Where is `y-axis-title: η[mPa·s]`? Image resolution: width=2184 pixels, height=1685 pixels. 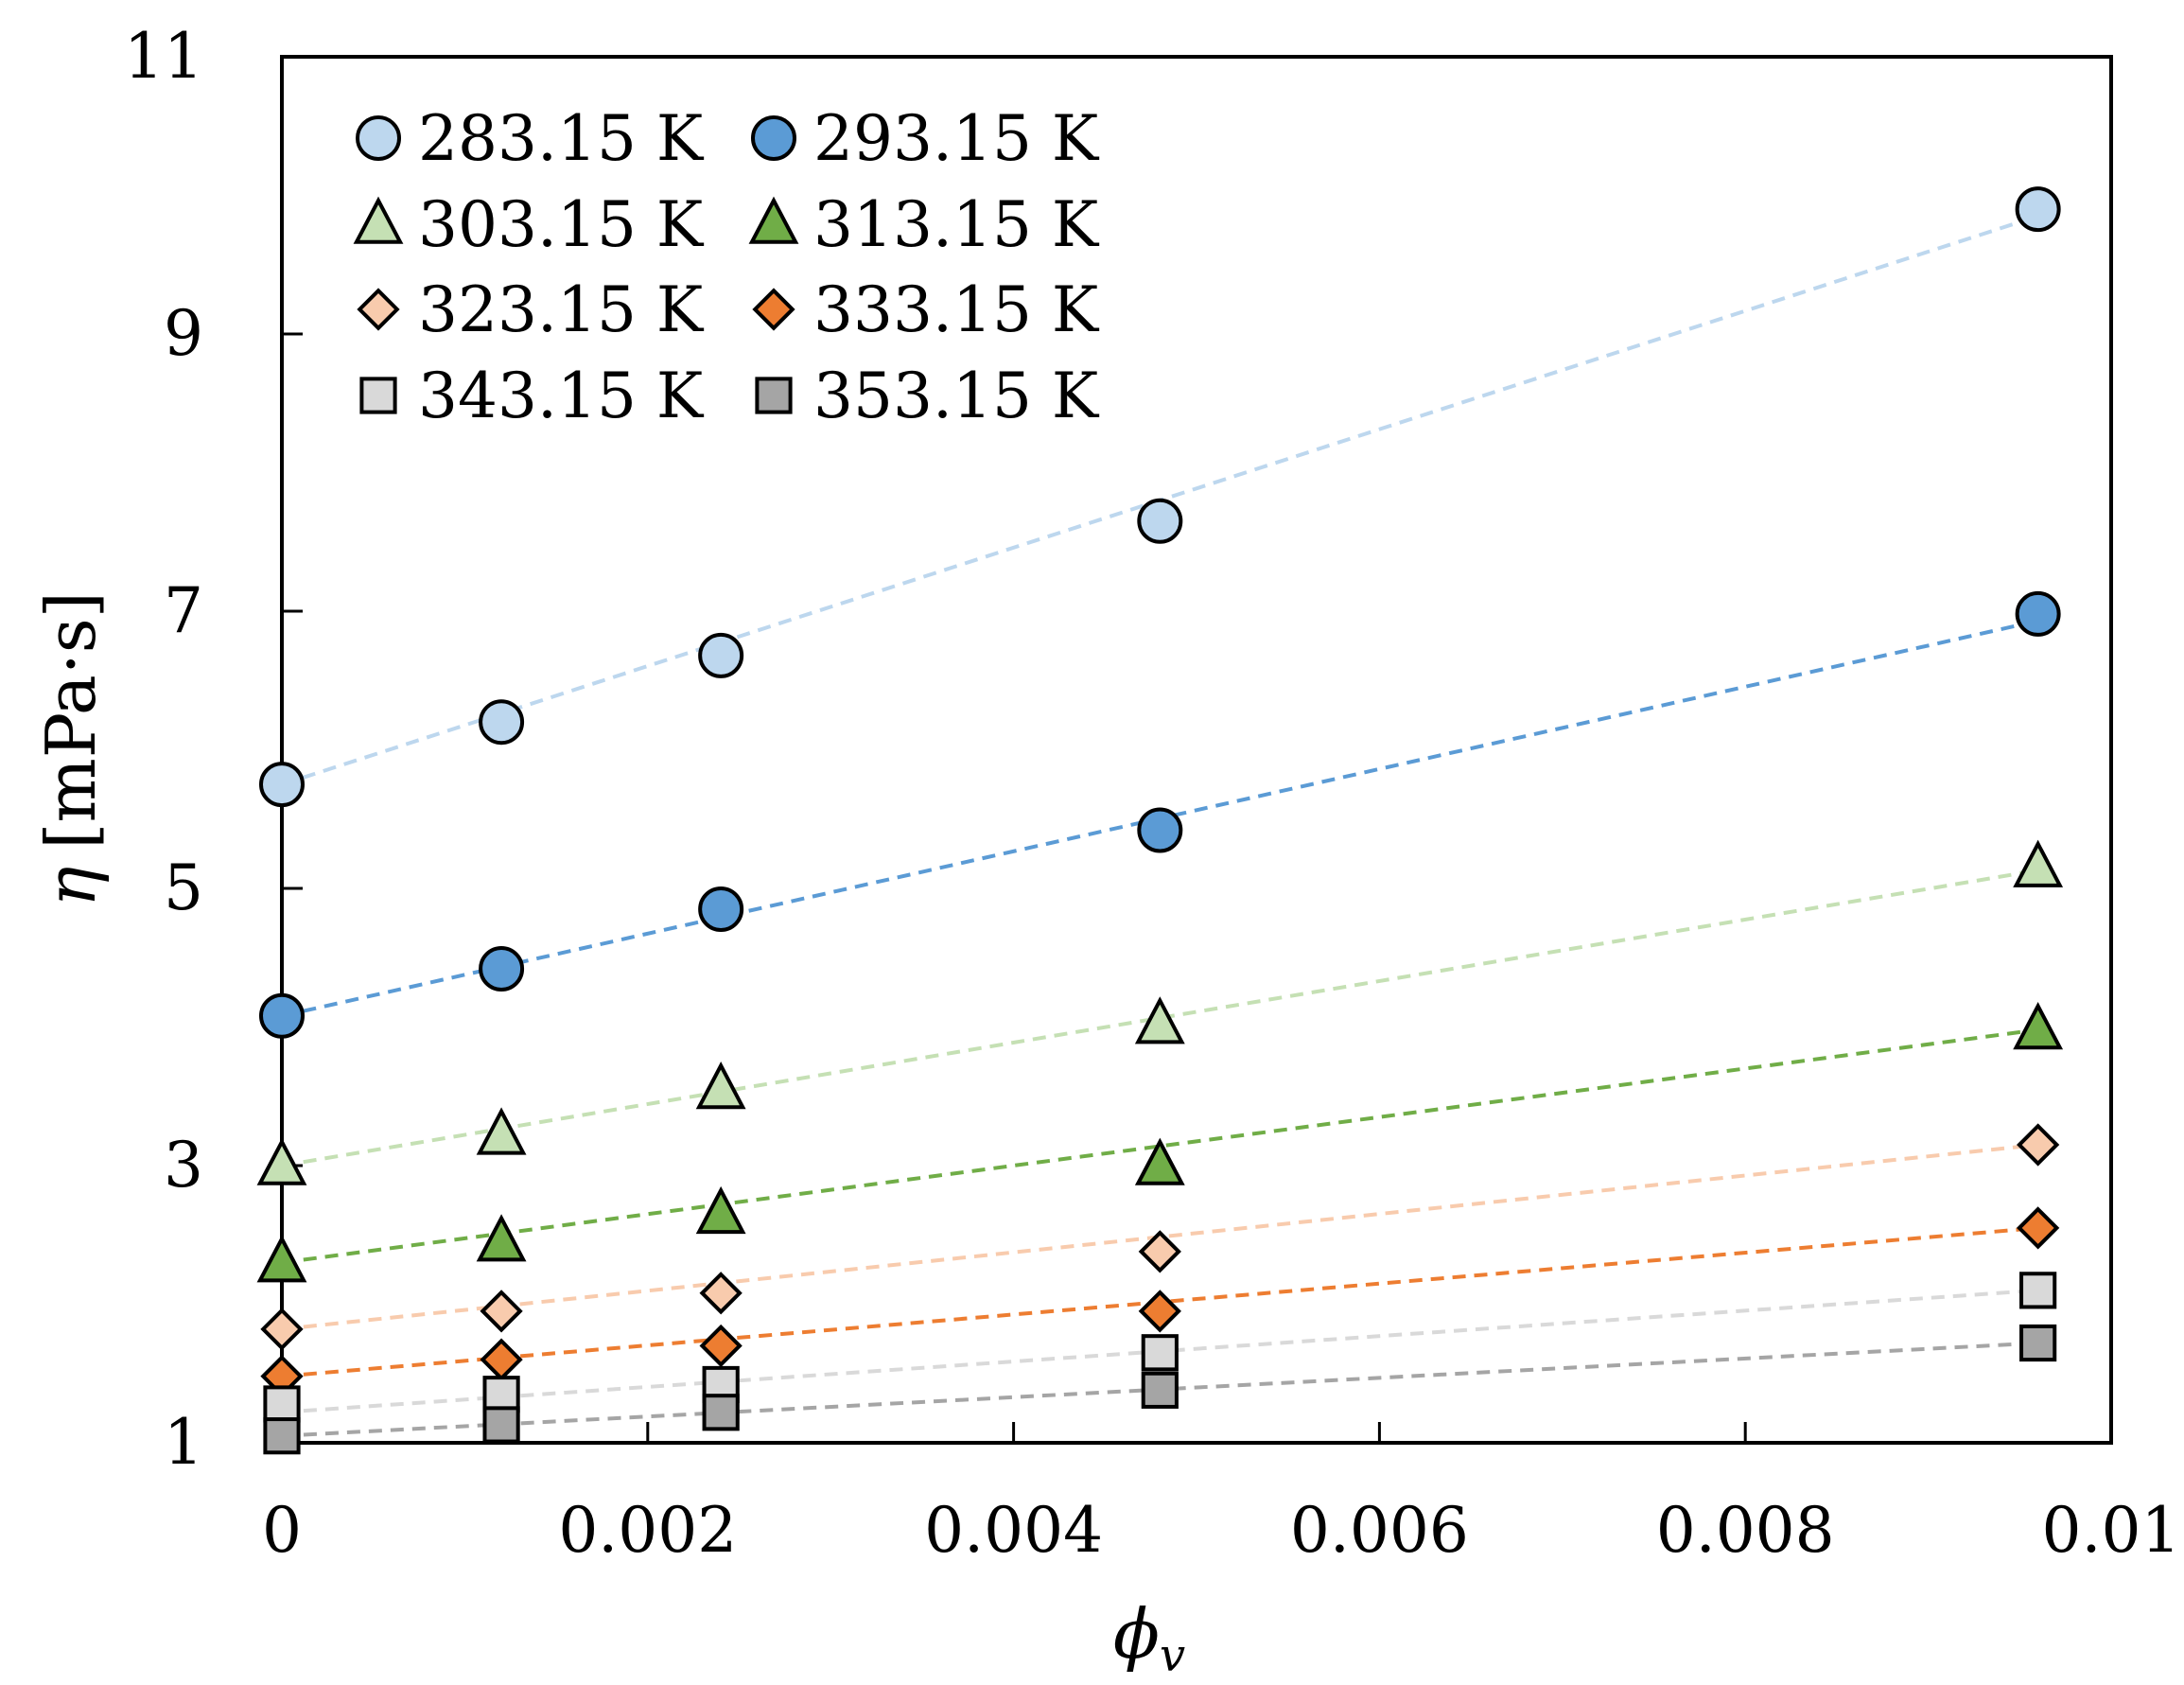
y-axis-title: η[mPa·s] is located at coordinates (71, 749).